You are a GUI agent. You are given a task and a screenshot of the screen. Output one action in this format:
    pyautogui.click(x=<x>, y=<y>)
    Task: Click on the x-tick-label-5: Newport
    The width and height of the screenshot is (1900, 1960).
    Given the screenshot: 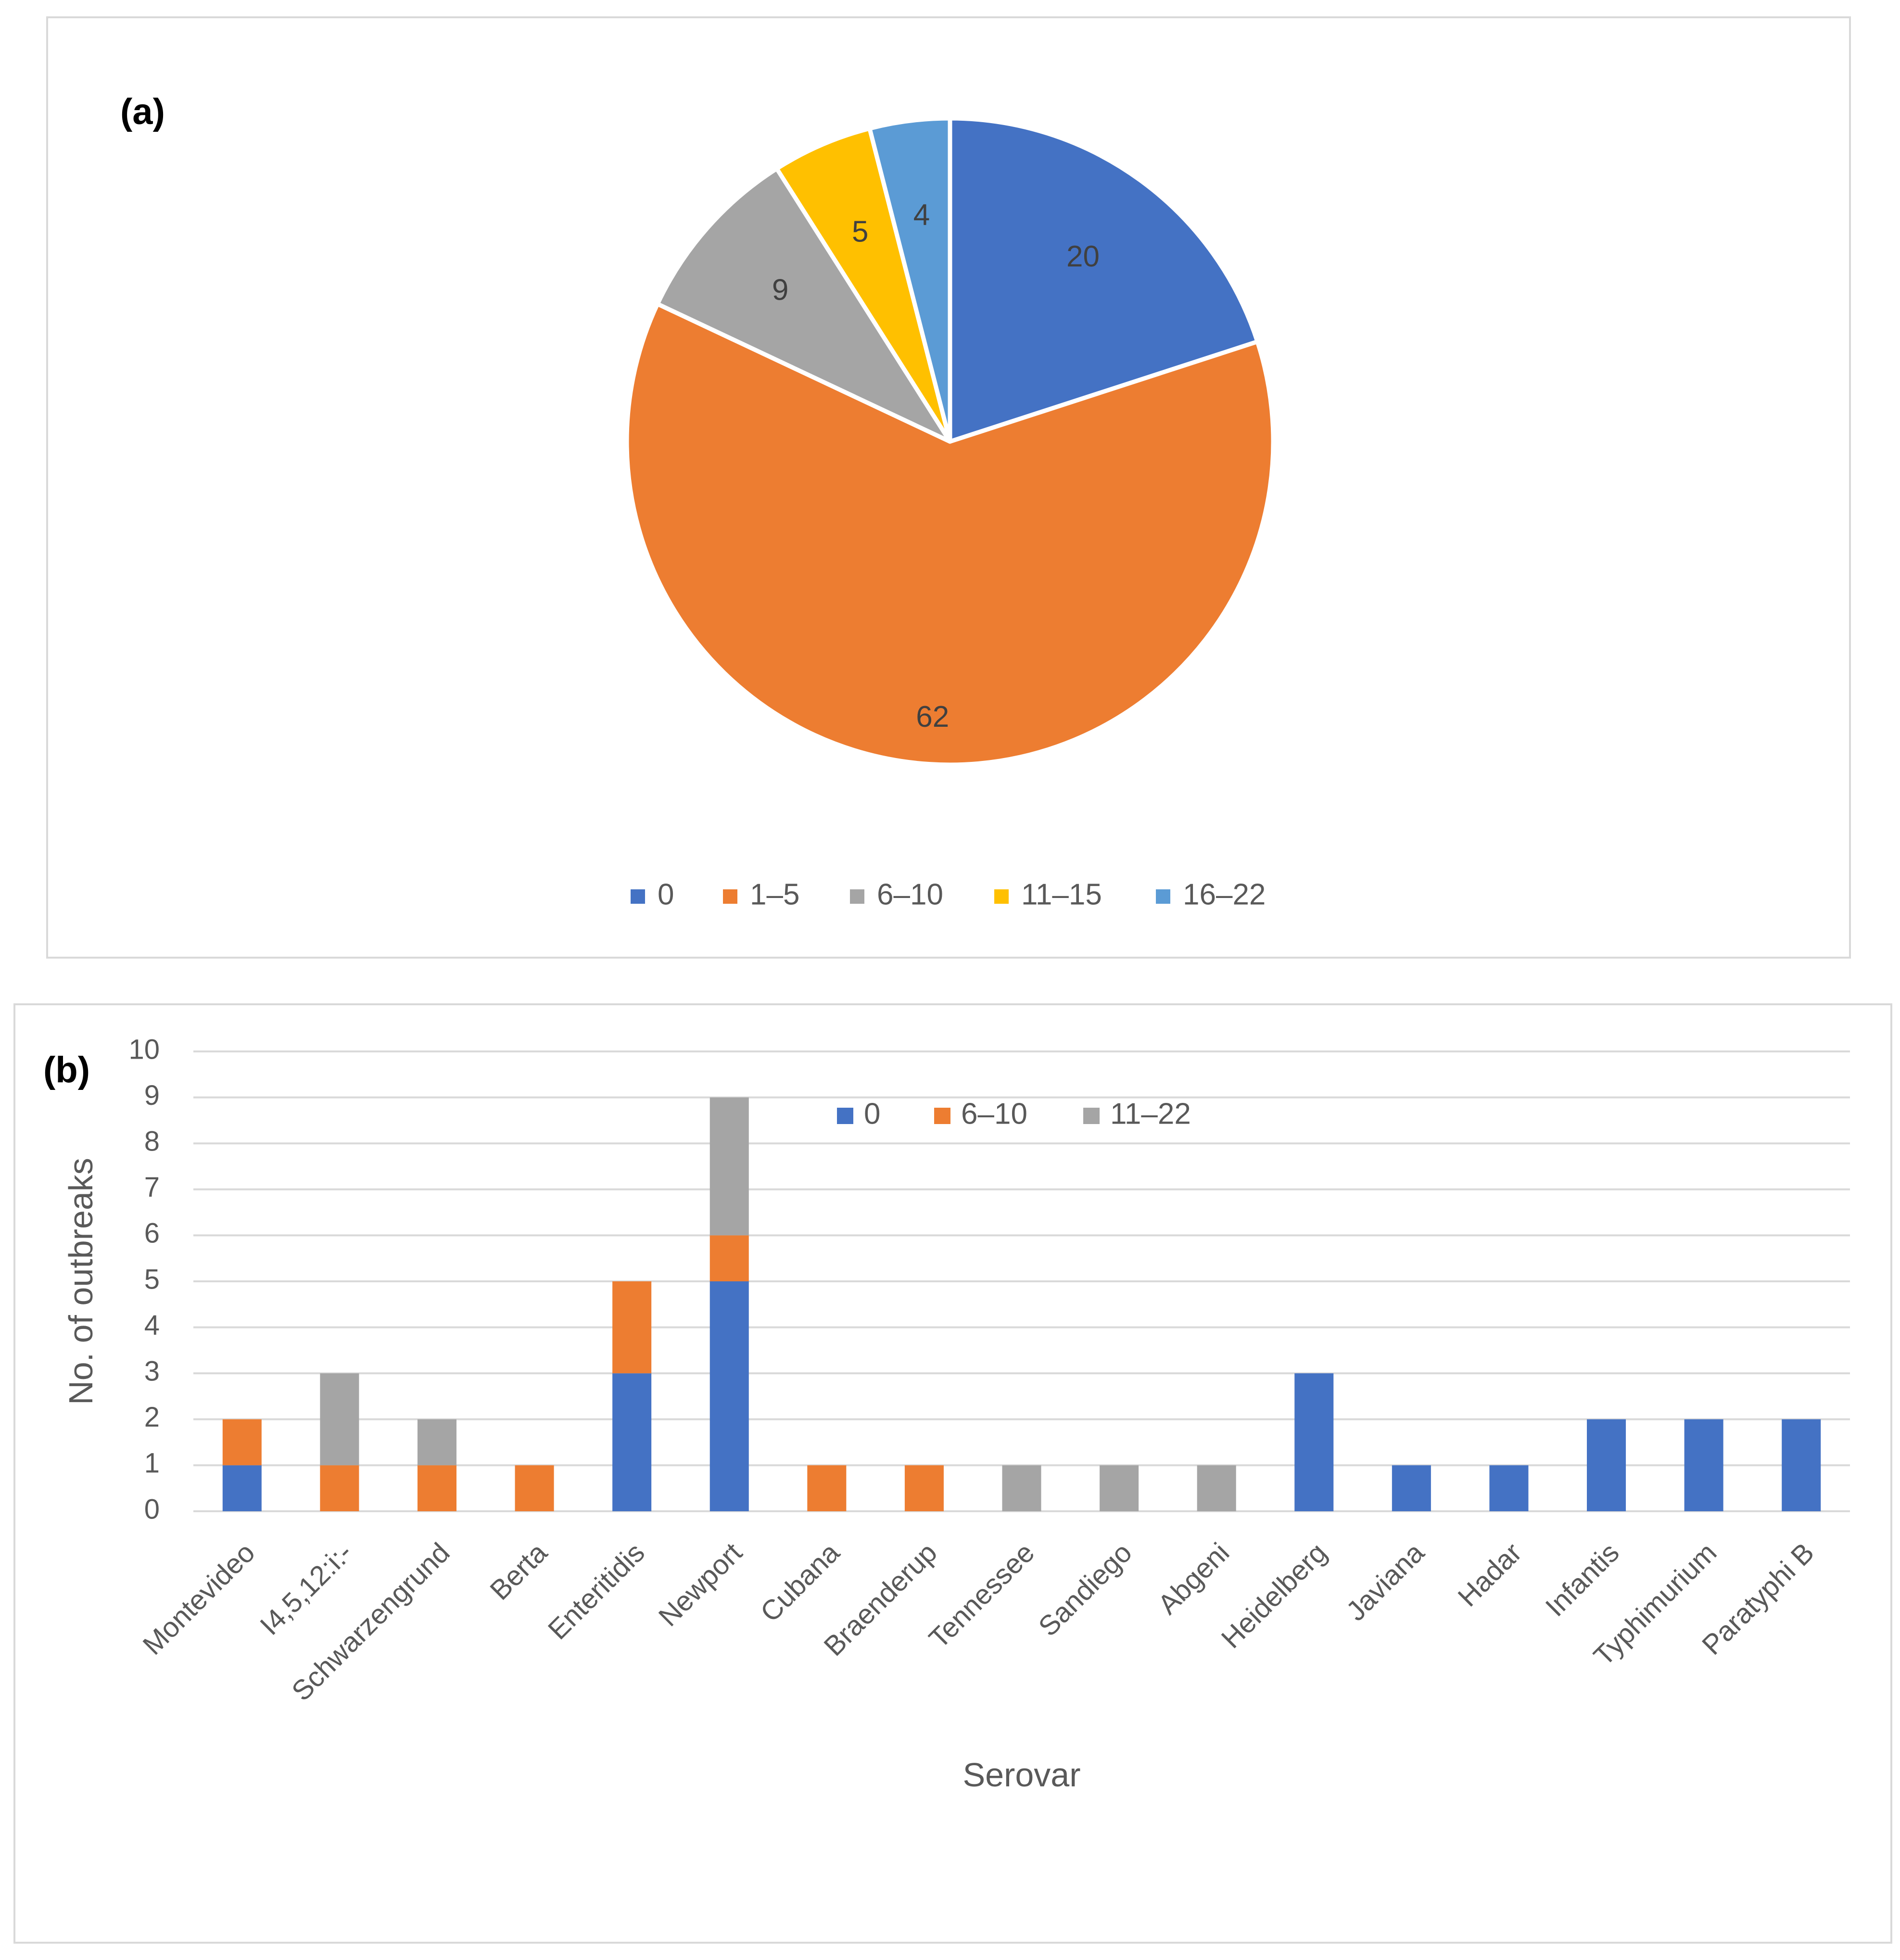 What is the action you would take?
    pyautogui.click(x=700, y=1584)
    